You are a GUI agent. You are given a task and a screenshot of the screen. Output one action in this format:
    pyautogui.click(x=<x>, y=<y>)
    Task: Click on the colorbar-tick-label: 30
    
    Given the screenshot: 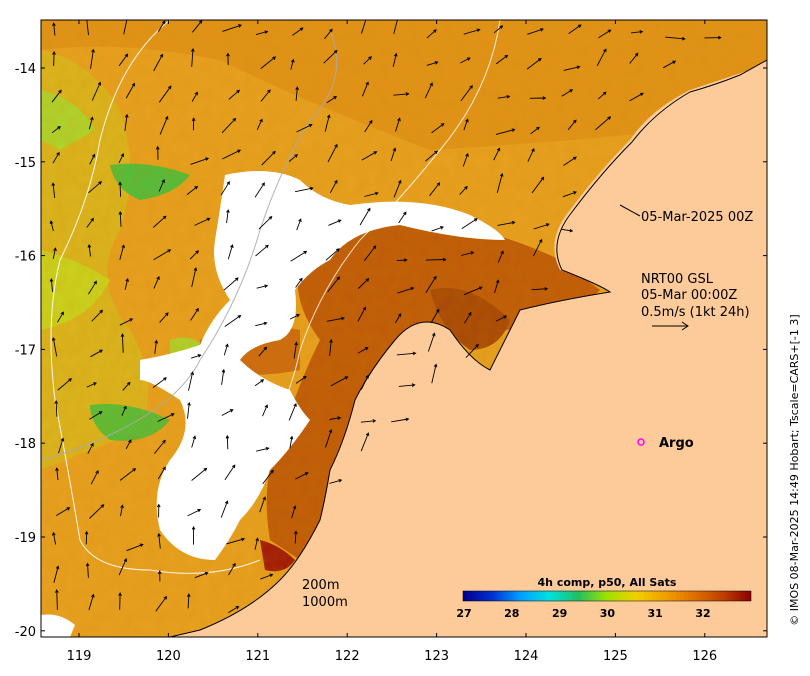 What is the action you would take?
    pyautogui.click(x=608, y=613)
    